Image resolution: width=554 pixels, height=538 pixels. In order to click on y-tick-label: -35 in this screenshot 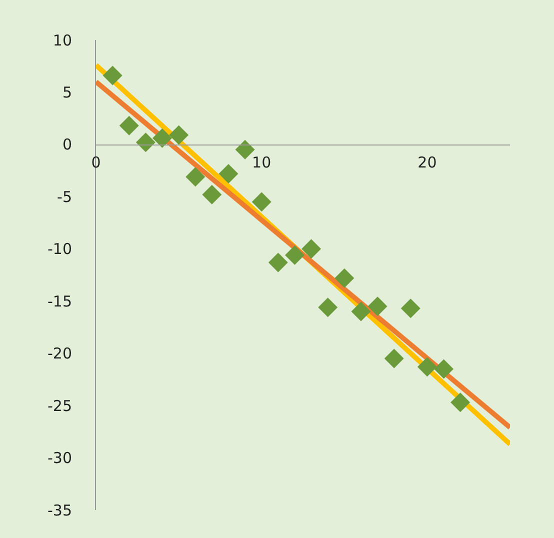, I will do `click(60, 510)`.